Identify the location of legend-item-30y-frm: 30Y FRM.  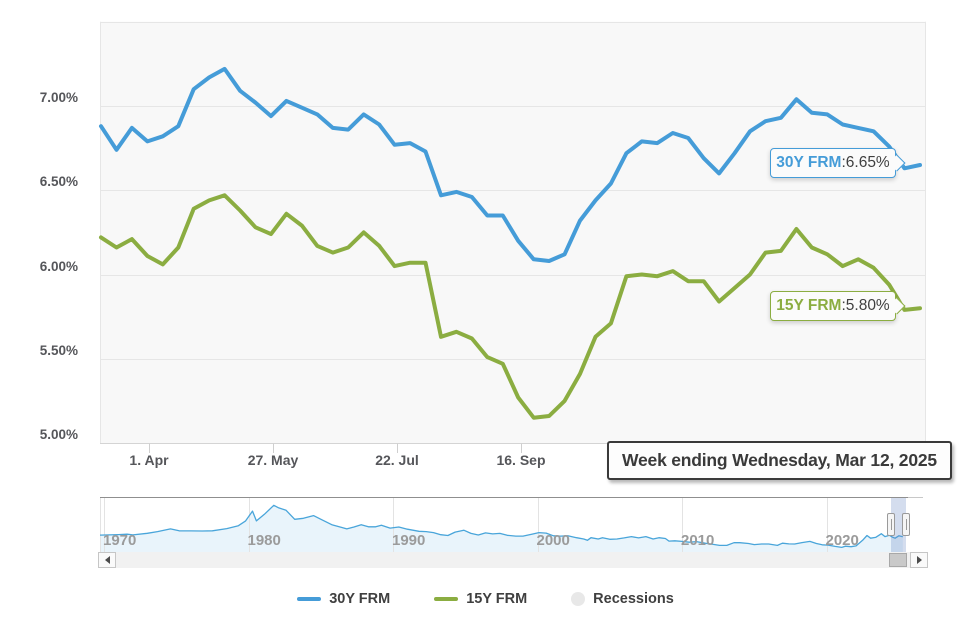
(343, 599).